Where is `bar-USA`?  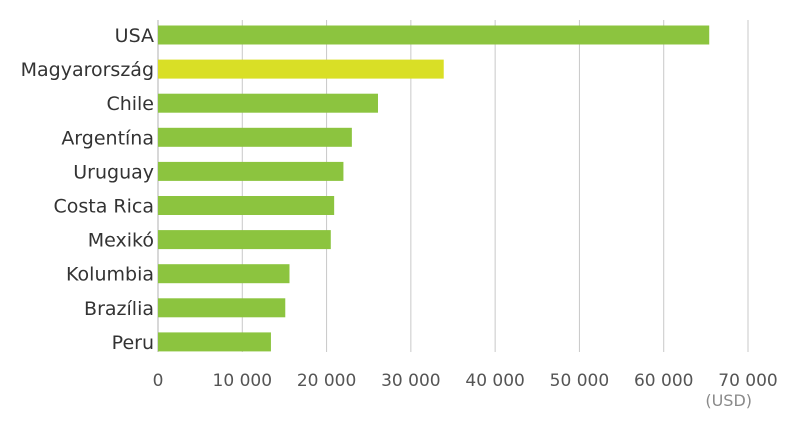
bar-USA is located at coordinates (434, 35).